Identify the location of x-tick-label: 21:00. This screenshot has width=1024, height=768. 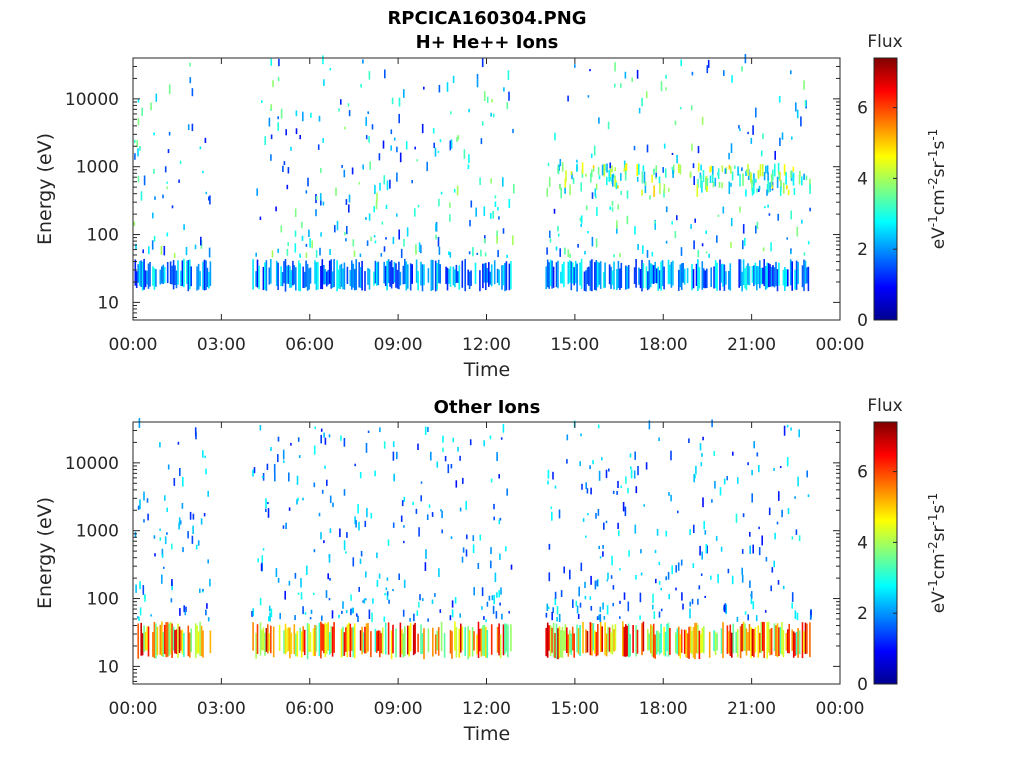
(751, 709).